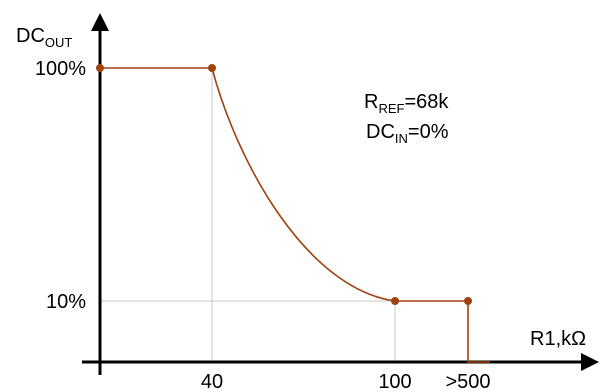  Describe the element at coordinates (60, 69) in the screenshot. I see `y-tick-label-100: 100%` at that location.